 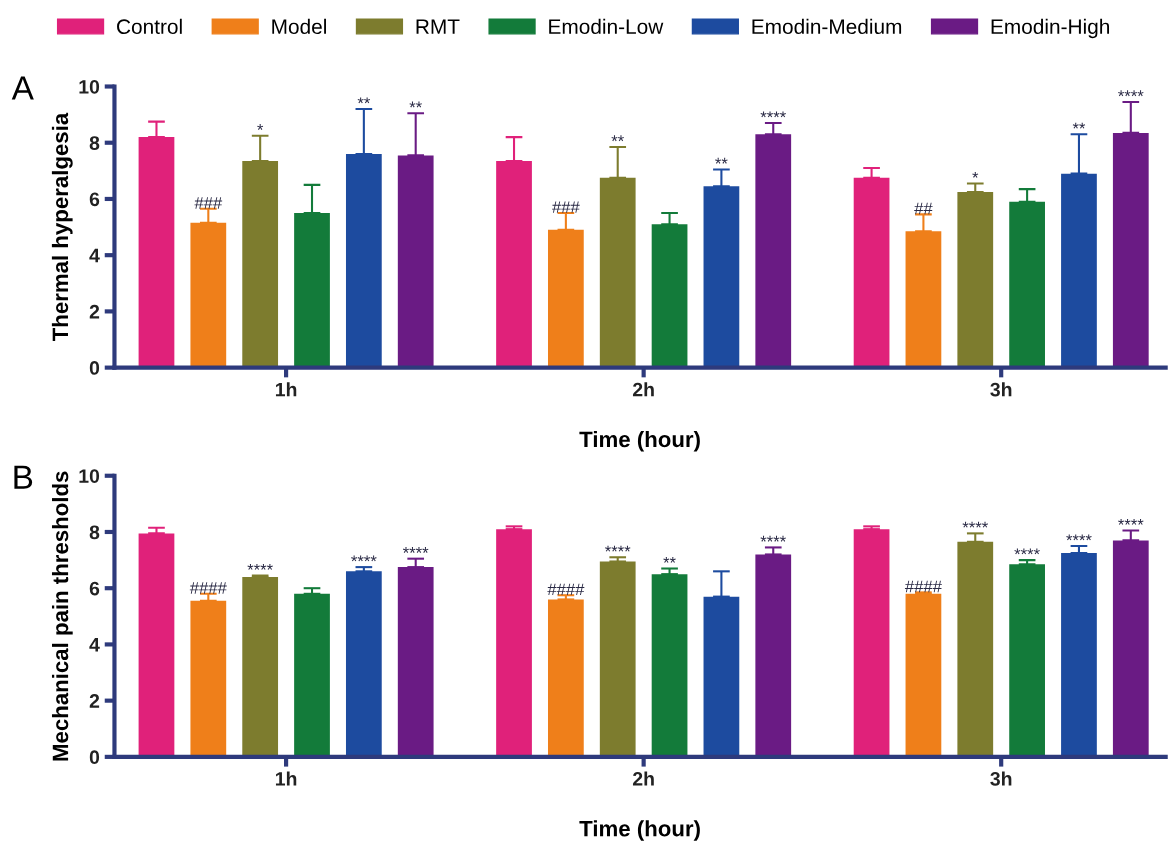 I want to click on data-label: ##, so click(x=923, y=208).